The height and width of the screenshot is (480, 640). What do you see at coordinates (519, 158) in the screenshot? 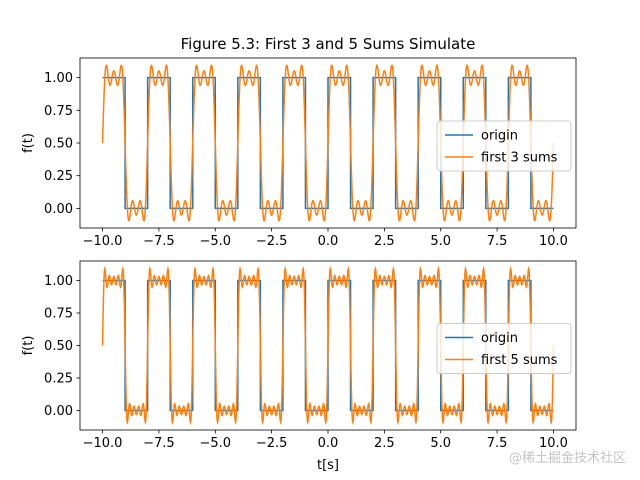
I see `legend-label: first 3 sums` at bounding box center [519, 158].